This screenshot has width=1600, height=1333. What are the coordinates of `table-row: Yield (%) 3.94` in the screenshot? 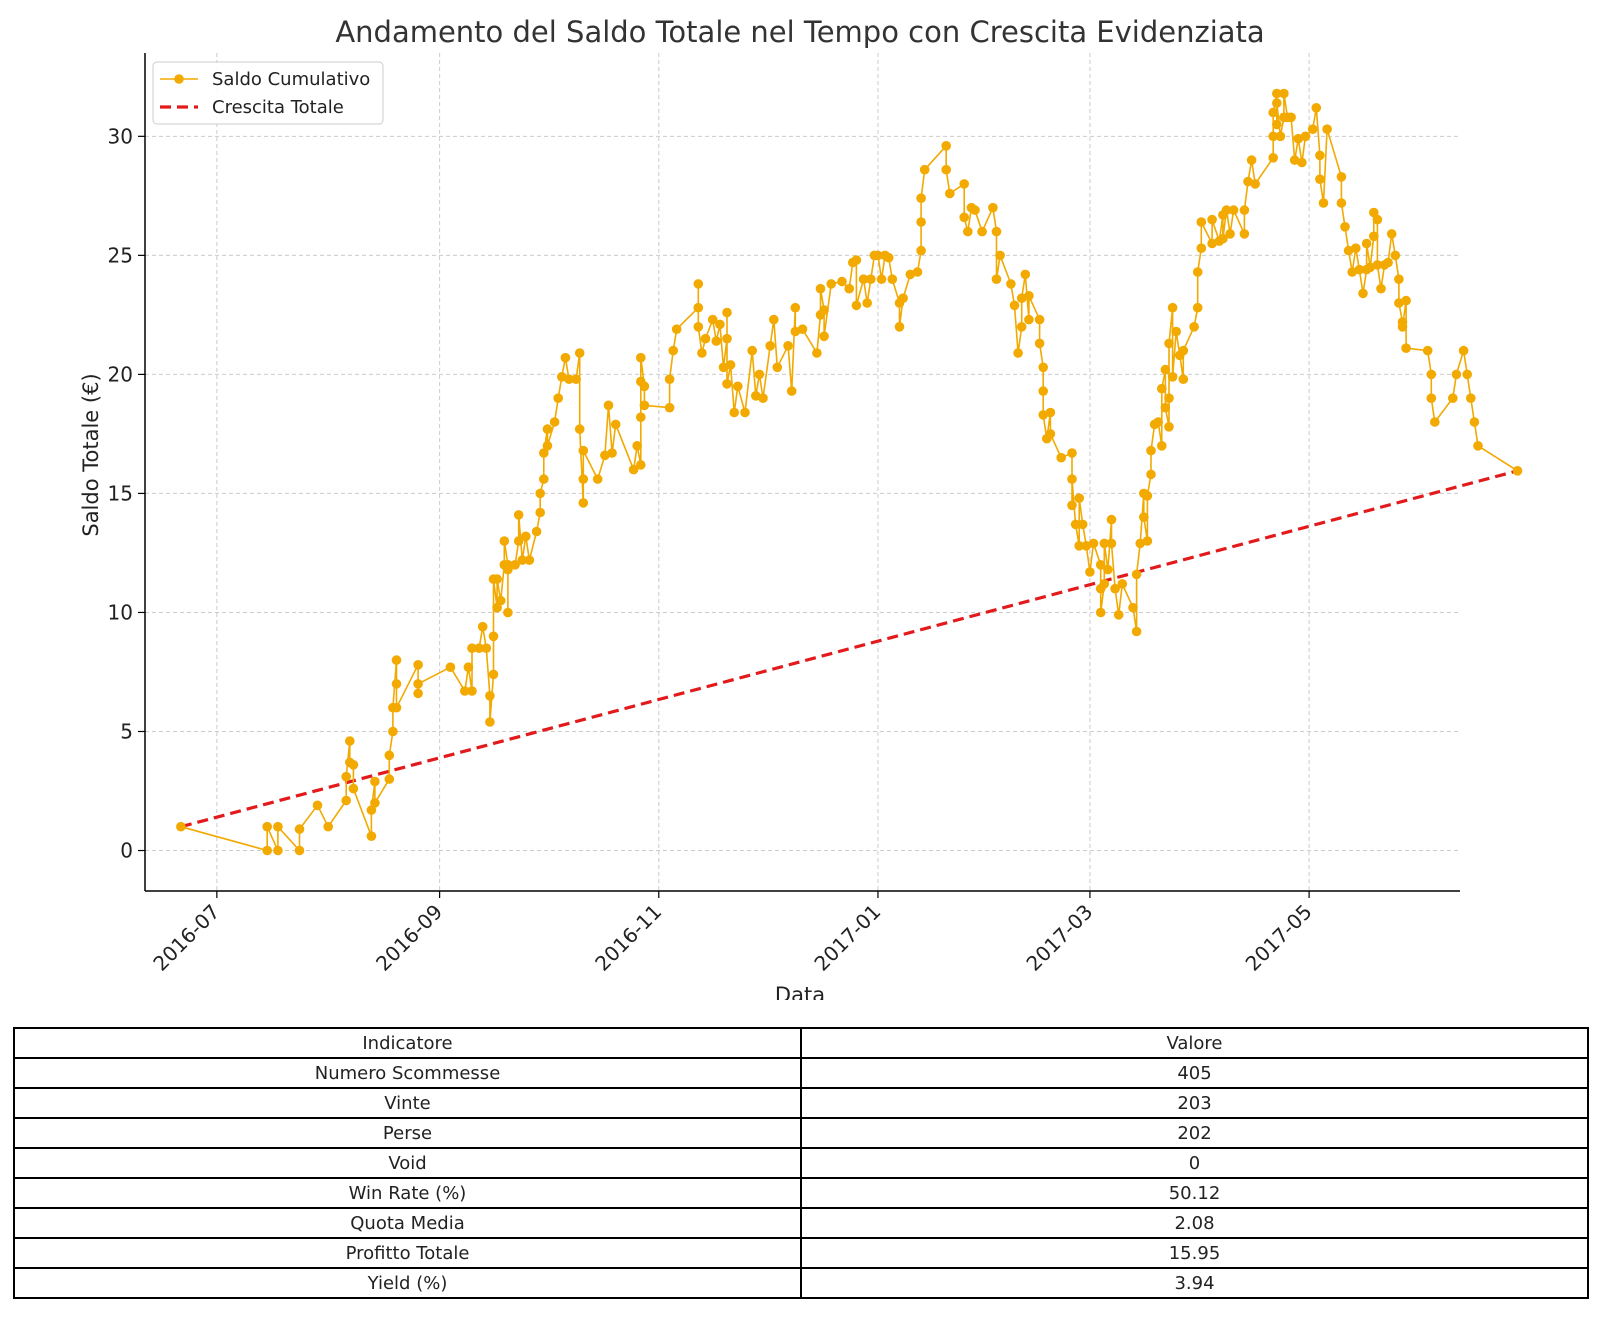 It's located at (801, 1283).